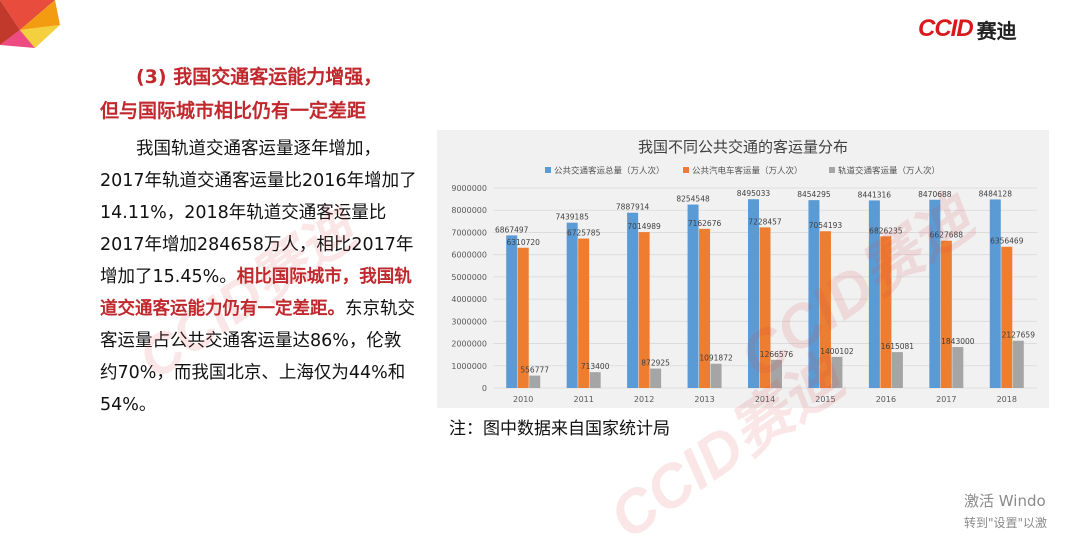 The width and height of the screenshot is (1071, 556). Describe the element at coordinates (716, 358) in the screenshot. I see `data-label: 1091872` at that location.